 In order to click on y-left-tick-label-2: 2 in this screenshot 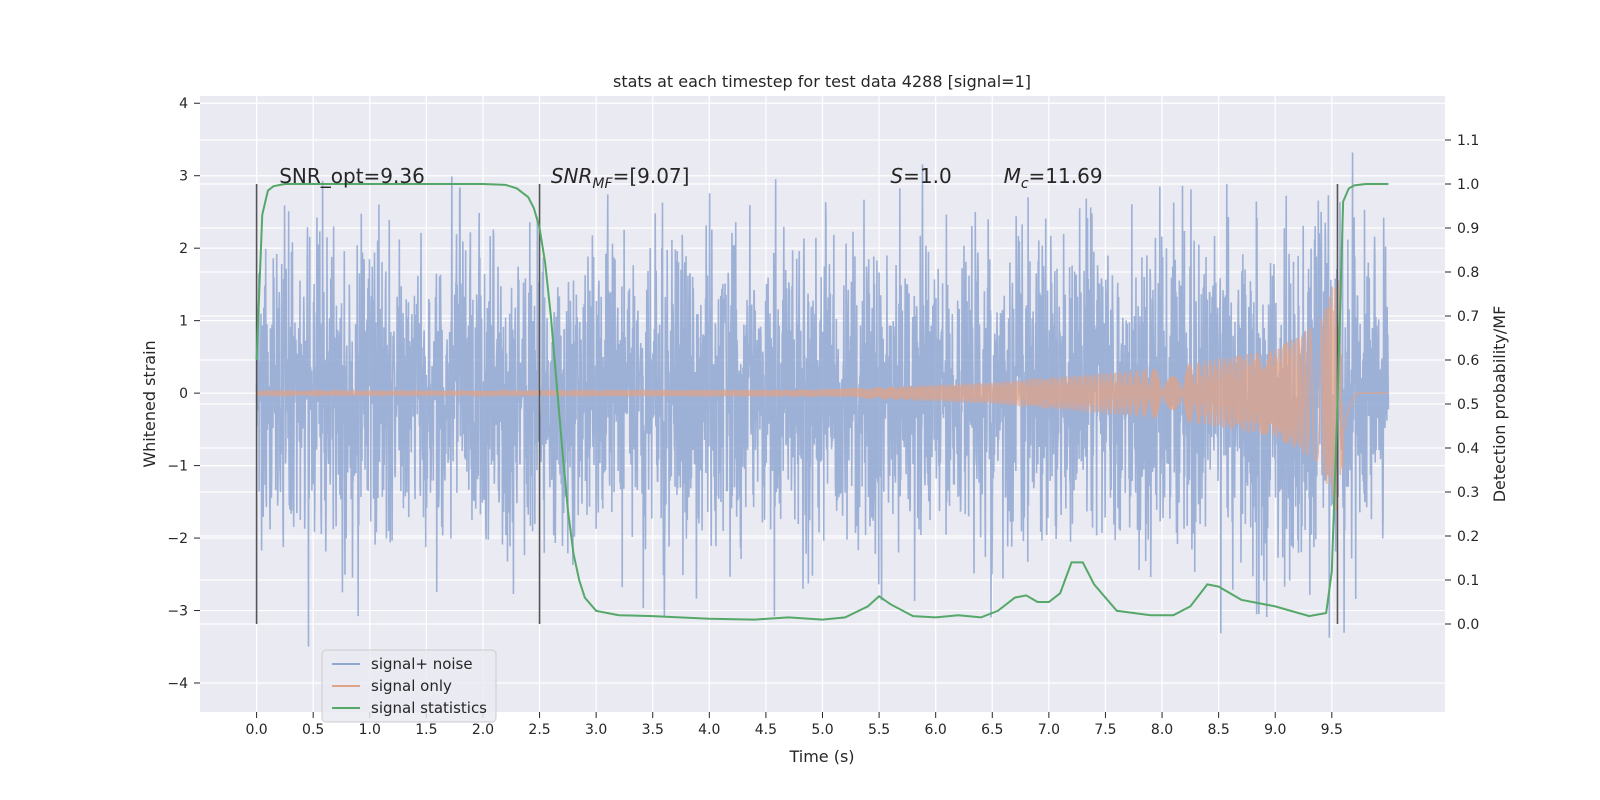, I will do `click(183, 249)`.